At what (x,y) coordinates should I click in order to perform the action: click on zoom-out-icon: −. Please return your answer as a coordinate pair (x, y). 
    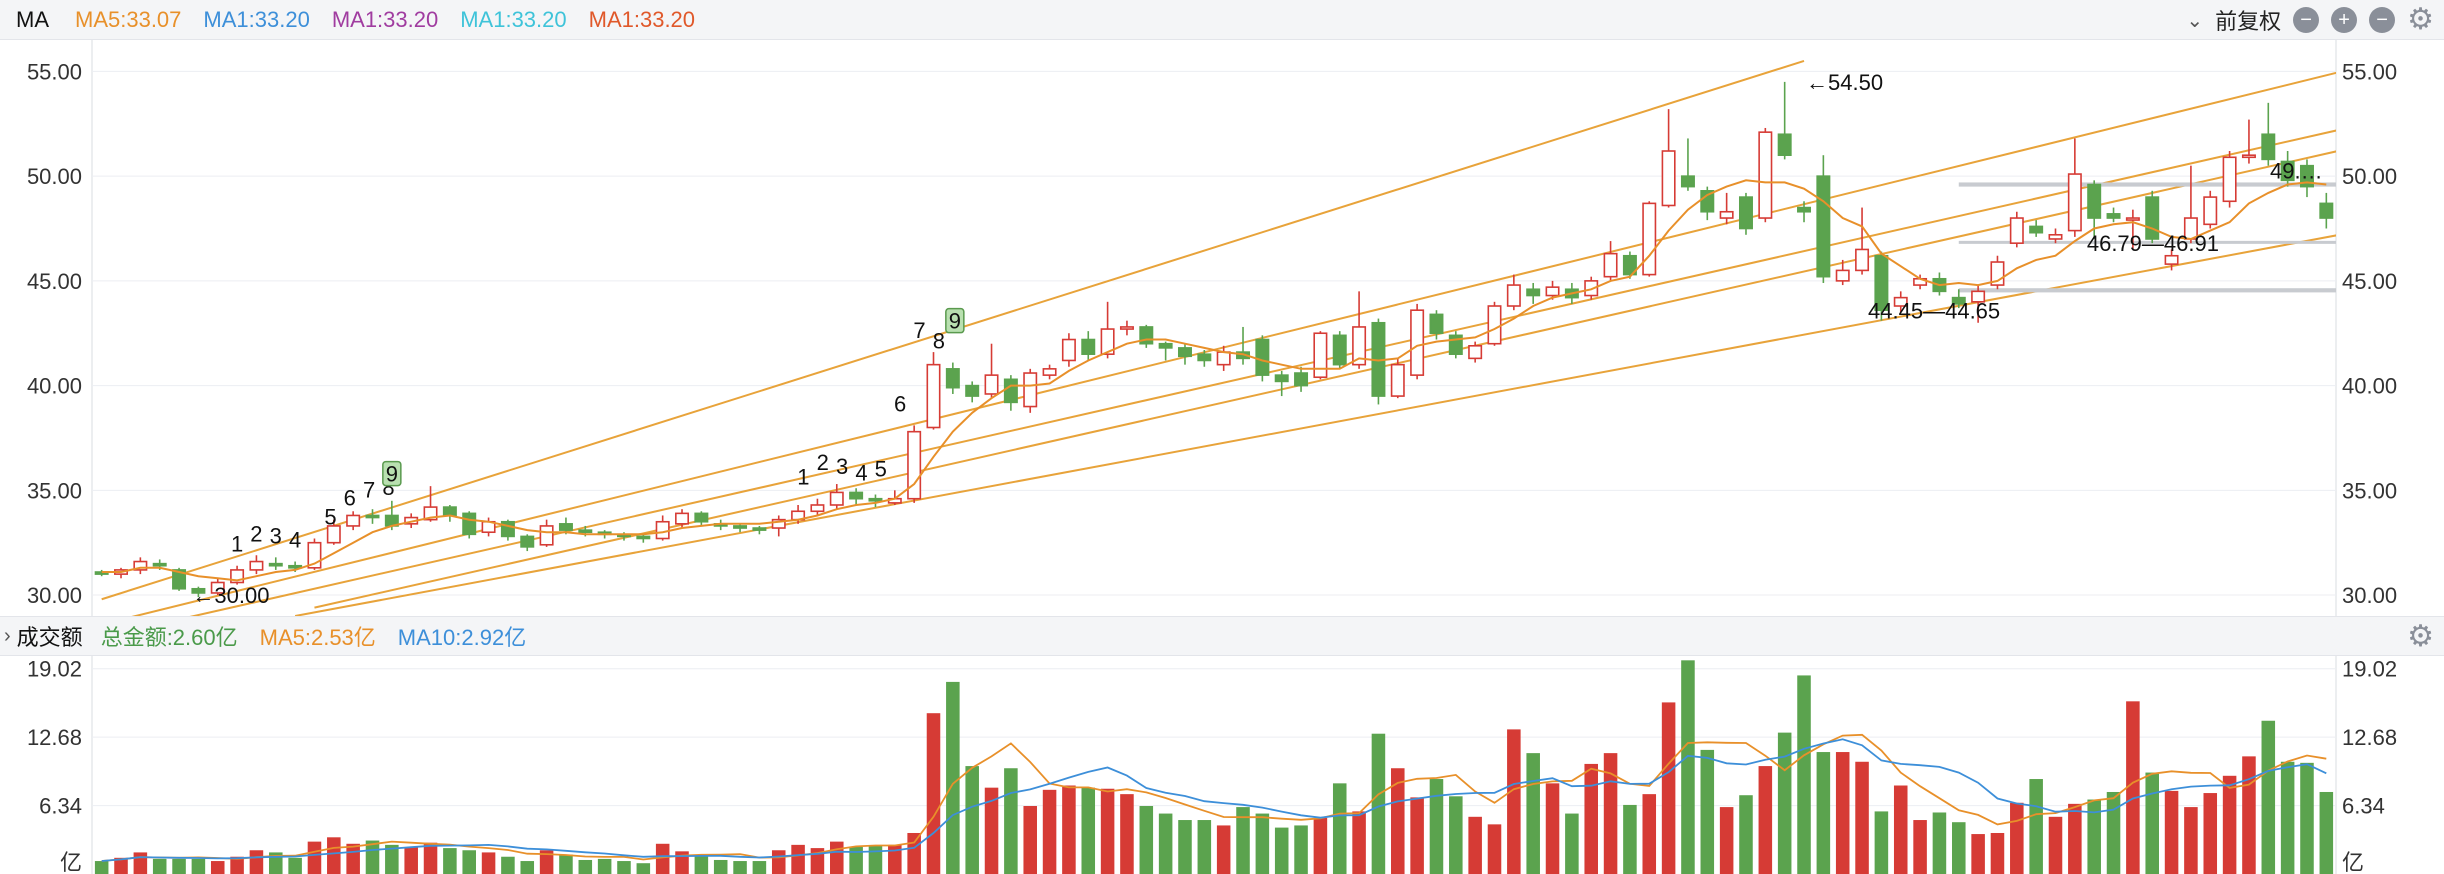
    Looking at the image, I should click on (2382, 20).